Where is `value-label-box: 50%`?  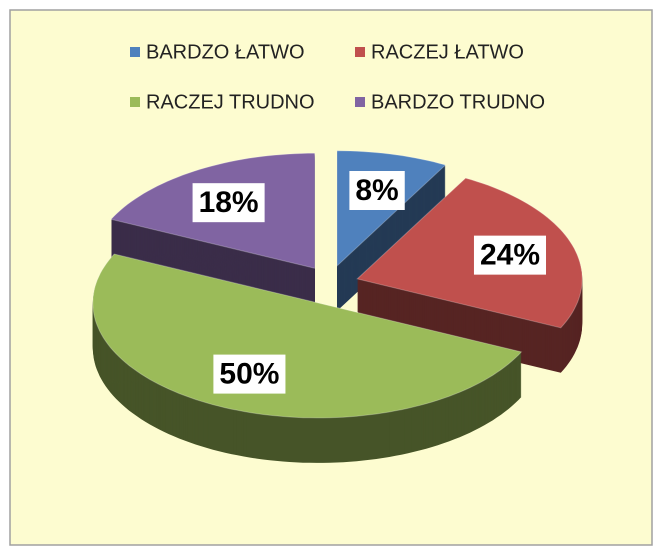
value-label-box: 50% is located at coordinates (249, 374).